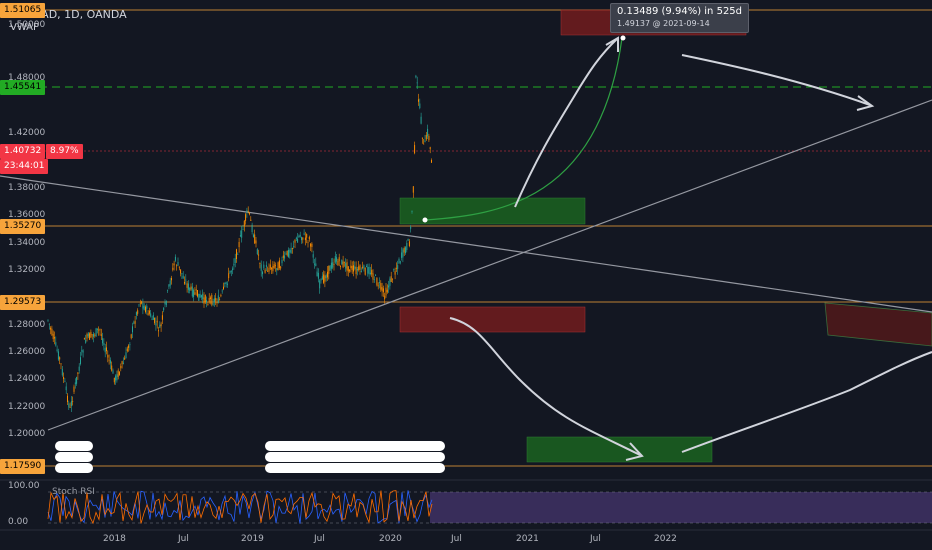 Image resolution: width=932 pixels, height=550 pixels. Describe the element at coordinates (27, 407) in the screenshot. I see `price-tick: 1.22000` at that location.